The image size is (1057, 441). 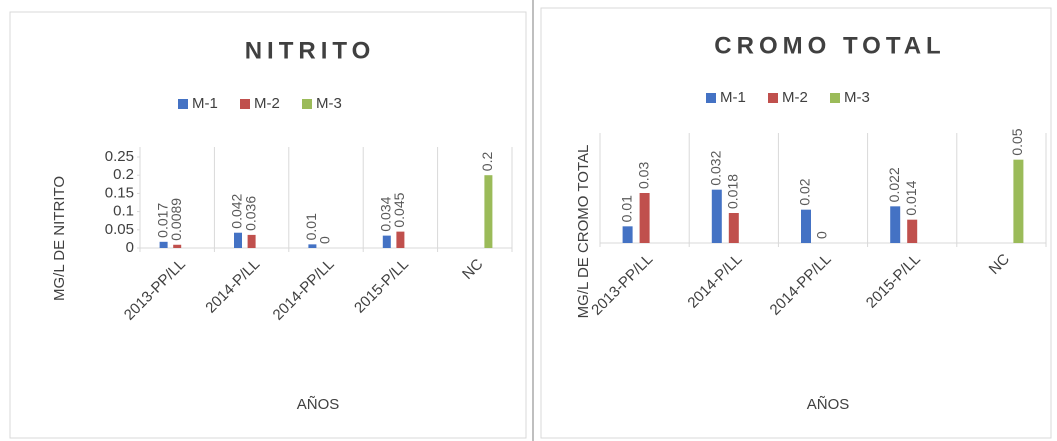 I want to click on data-label: 0.042, so click(x=237, y=210).